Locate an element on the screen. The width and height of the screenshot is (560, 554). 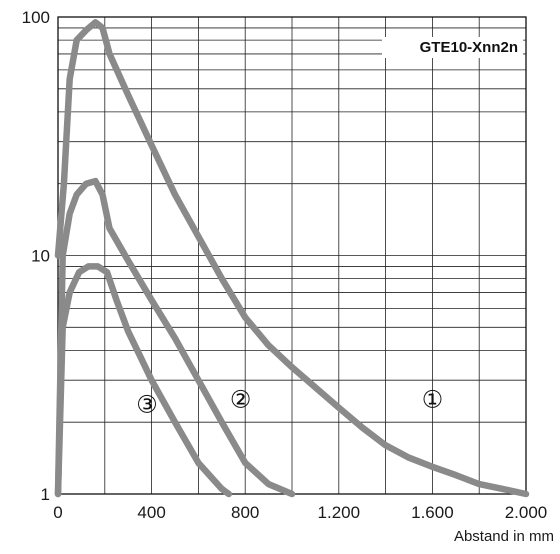
x-tick-label: 1.600 is located at coordinates (432, 512).